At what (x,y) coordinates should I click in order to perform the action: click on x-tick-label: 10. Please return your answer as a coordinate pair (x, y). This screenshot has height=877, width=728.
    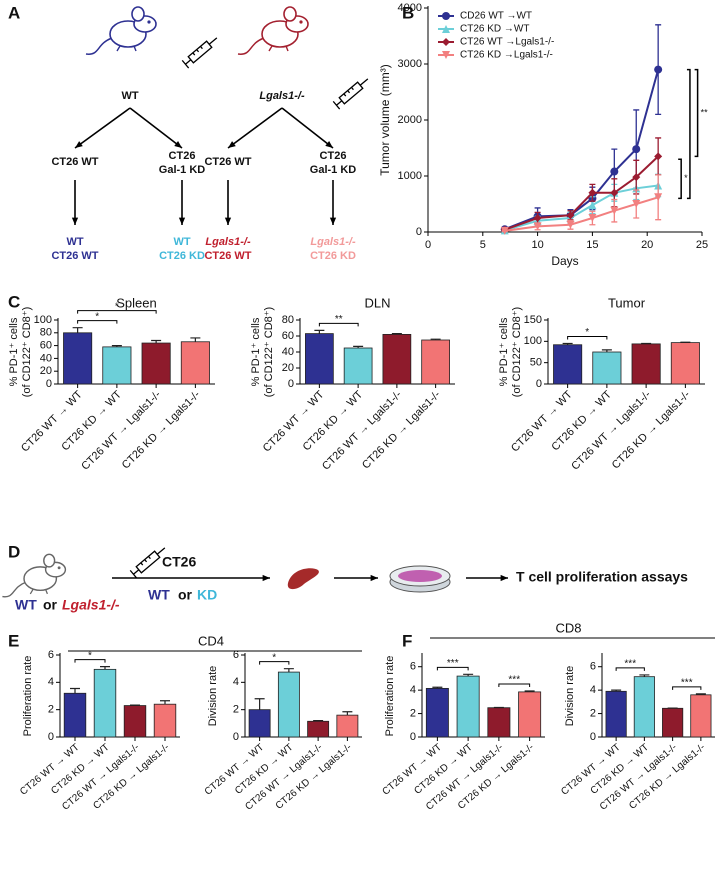
    Looking at the image, I should click on (537, 245).